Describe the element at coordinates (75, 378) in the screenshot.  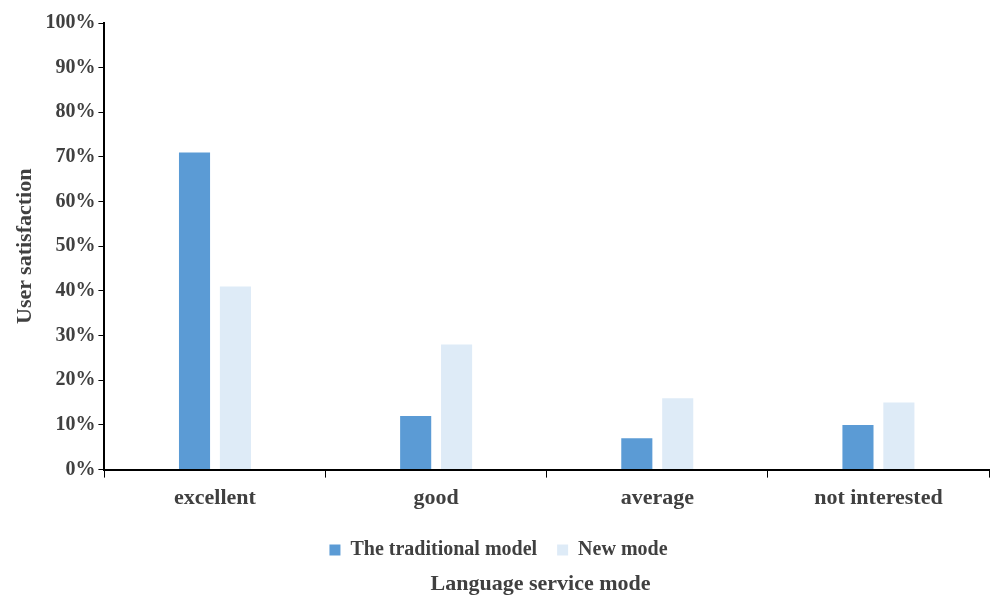
I see `y-tick-label: 20%` at that location.